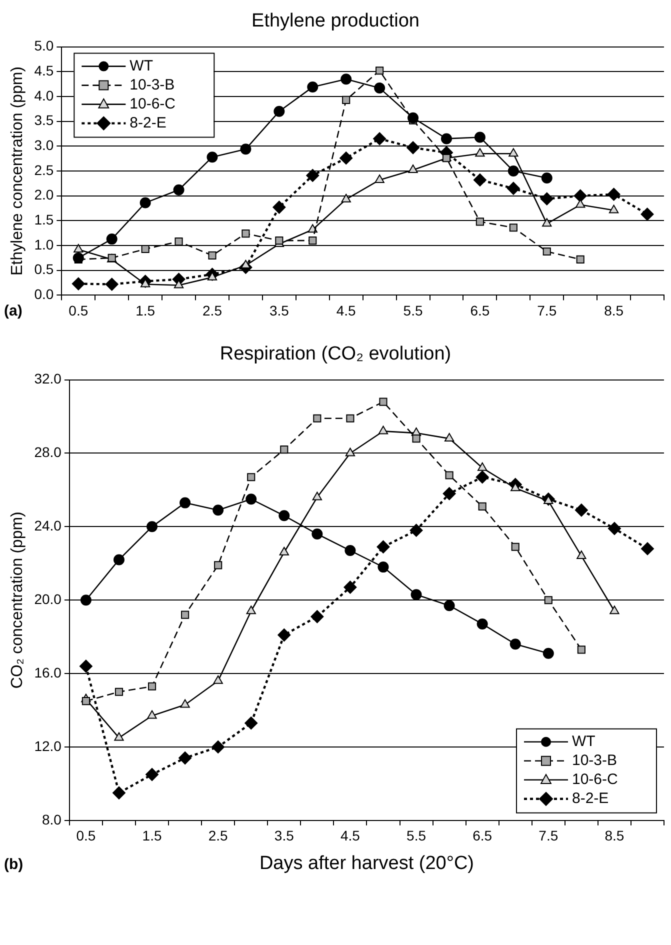 The width and height of the screenshot is (671, 945). What do you see at coordinates (336, 21) in the screenshot?
I see `chart-title: Ethylene production` at bounding box center [336, 21].